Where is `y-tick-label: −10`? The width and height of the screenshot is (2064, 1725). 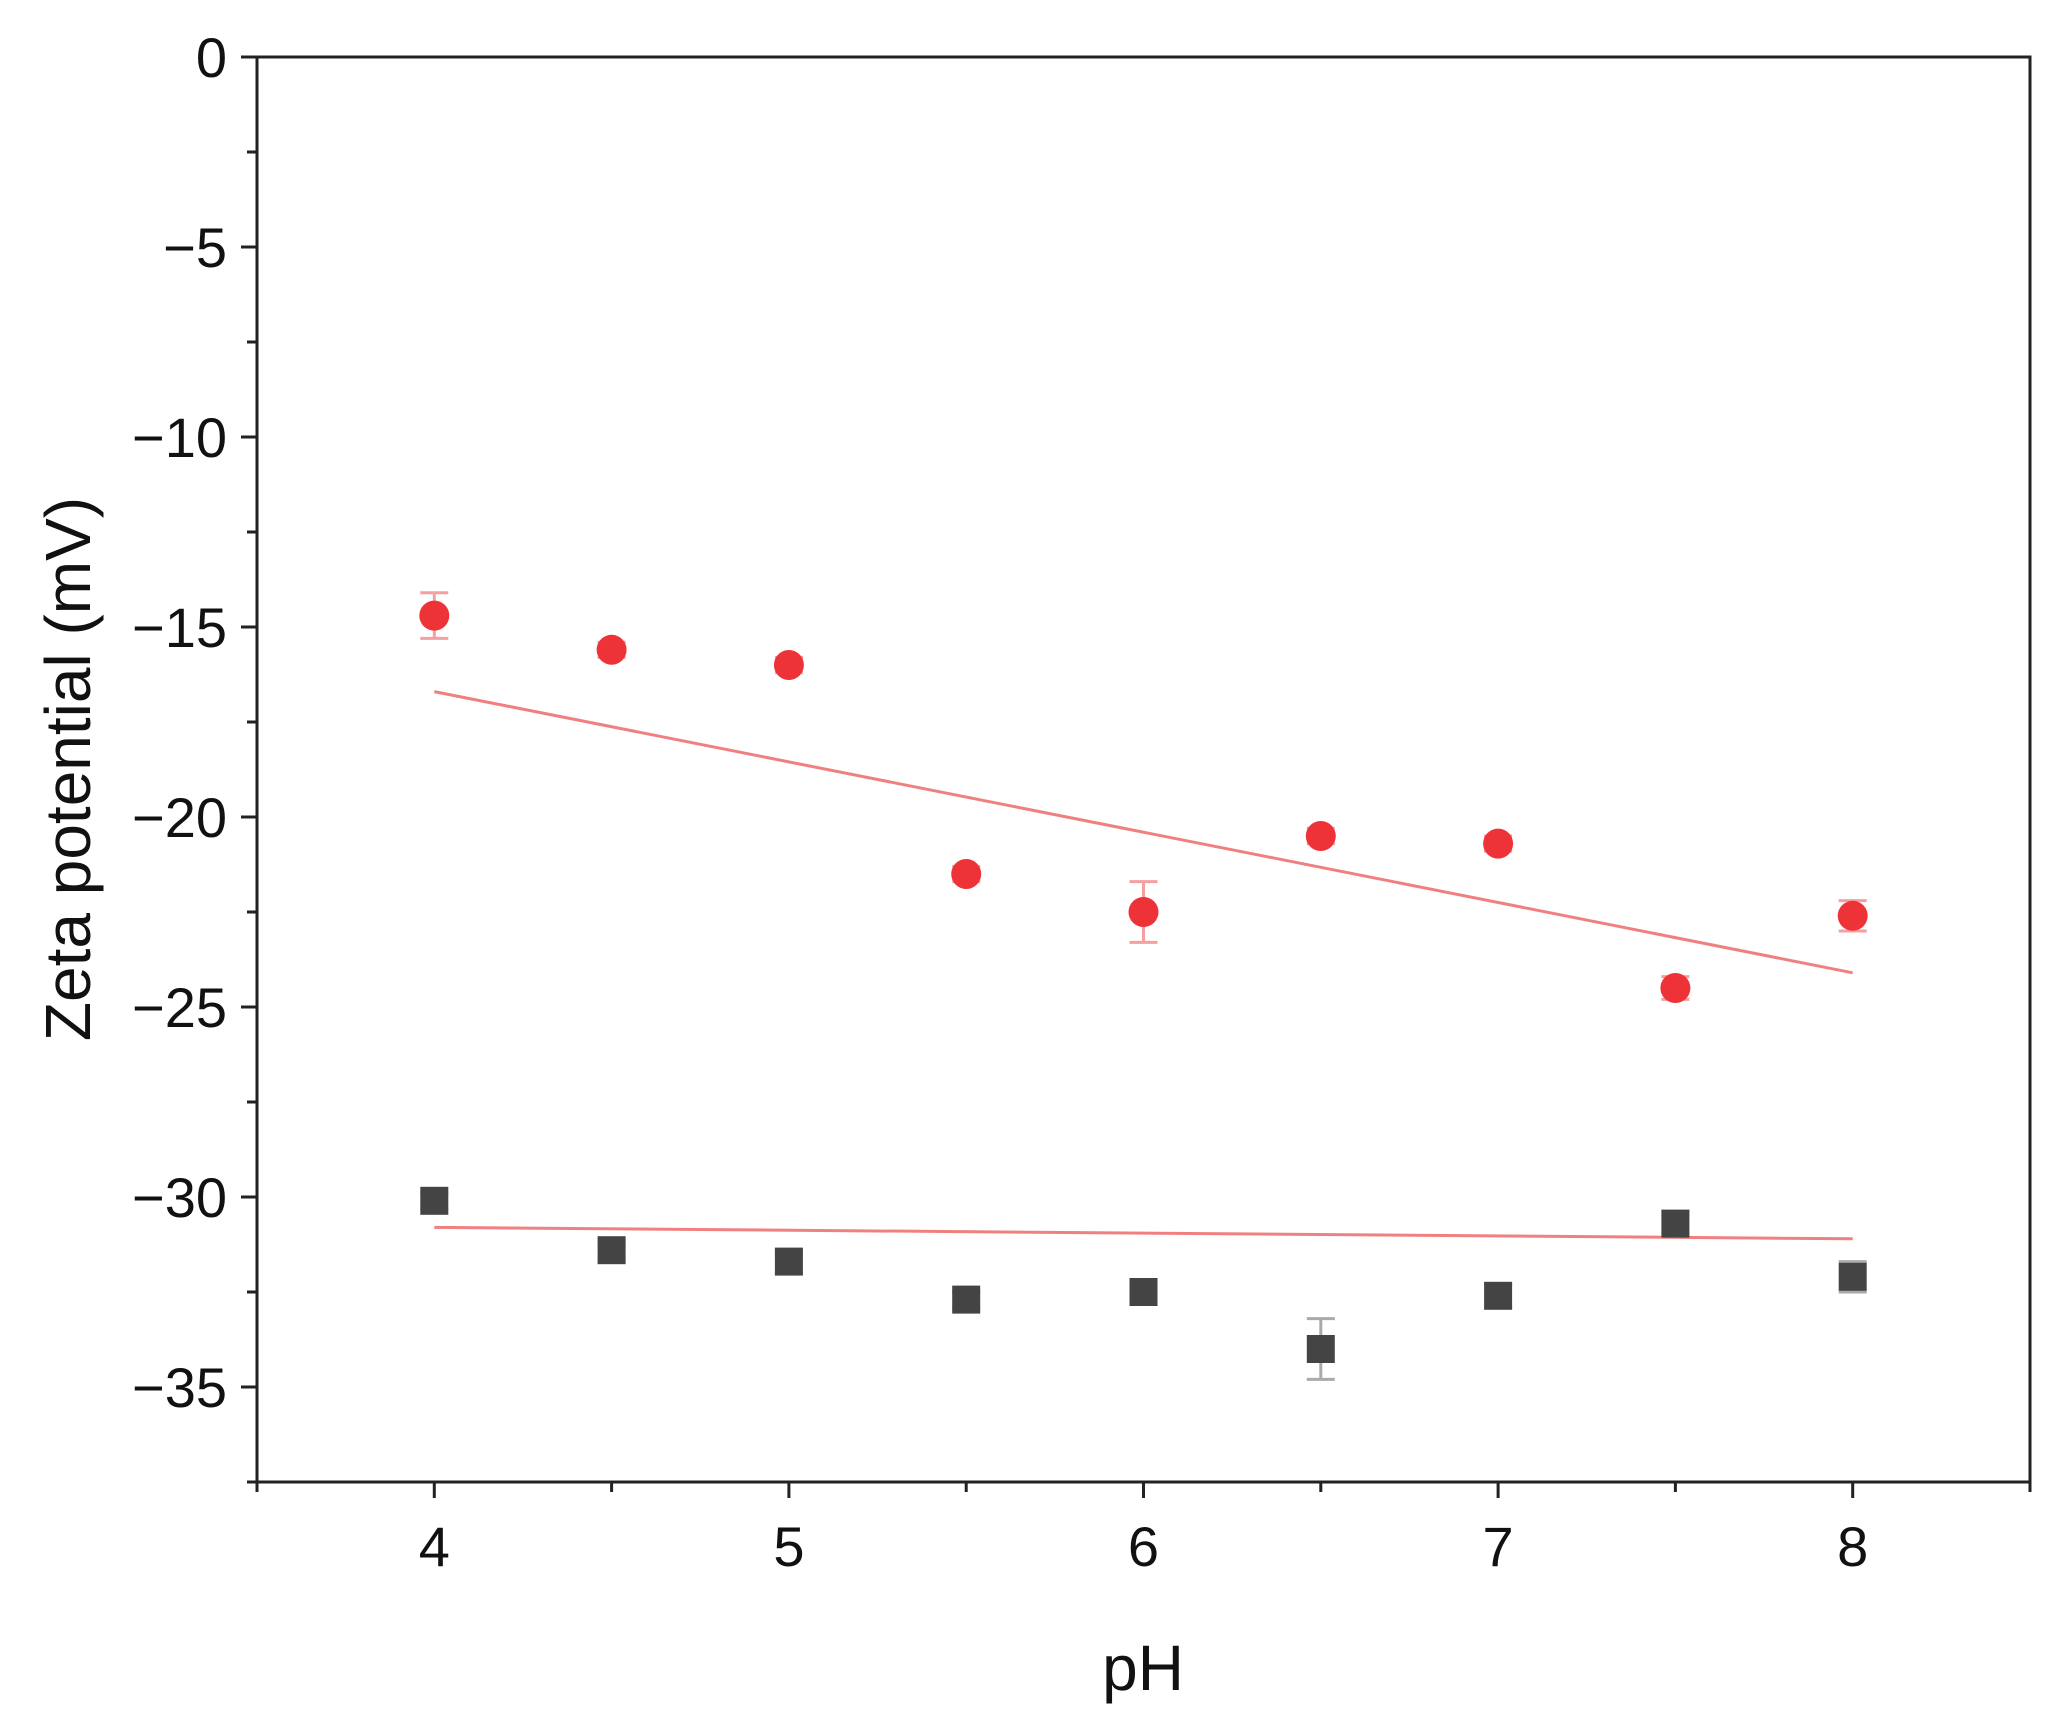
y-tick-label: −10 is located at coordinates (179, 437).